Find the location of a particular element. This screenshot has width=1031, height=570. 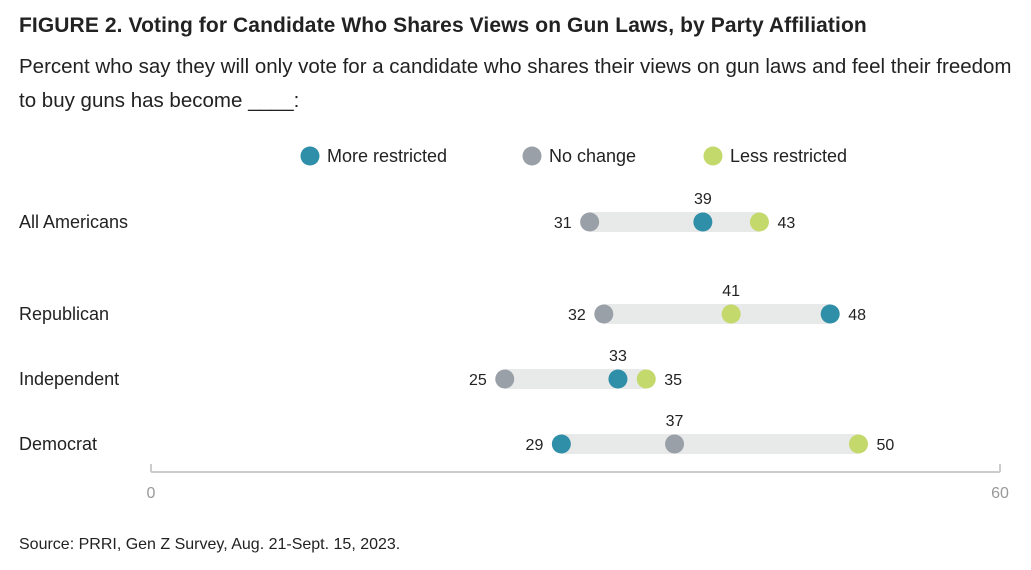

dot-more-restricted-all-americans is located at coordinates (703, 222).